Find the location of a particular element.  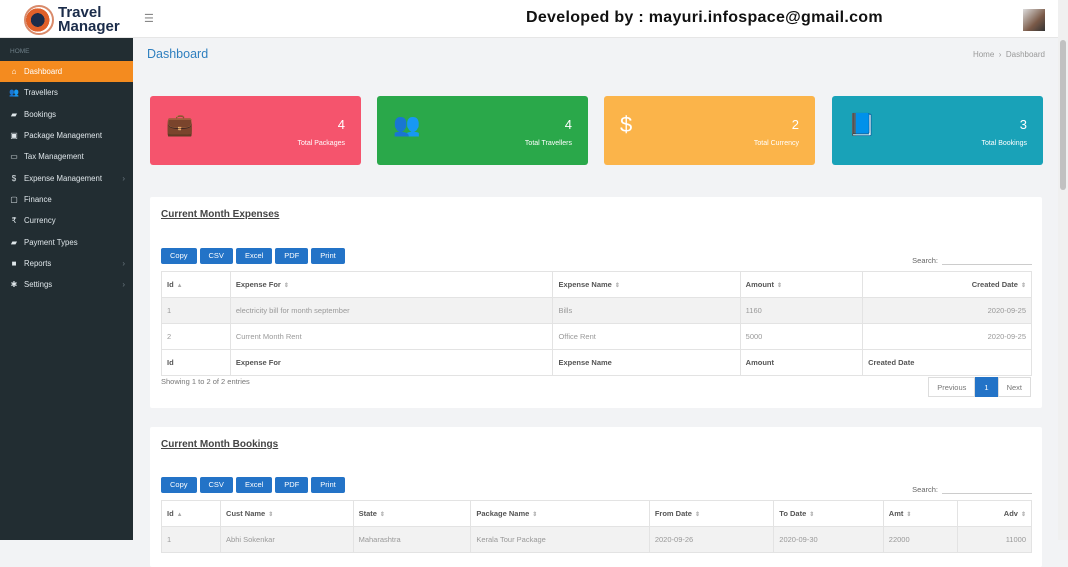

column-header: Created Date ⇕ is located at coordinates (947, 284).